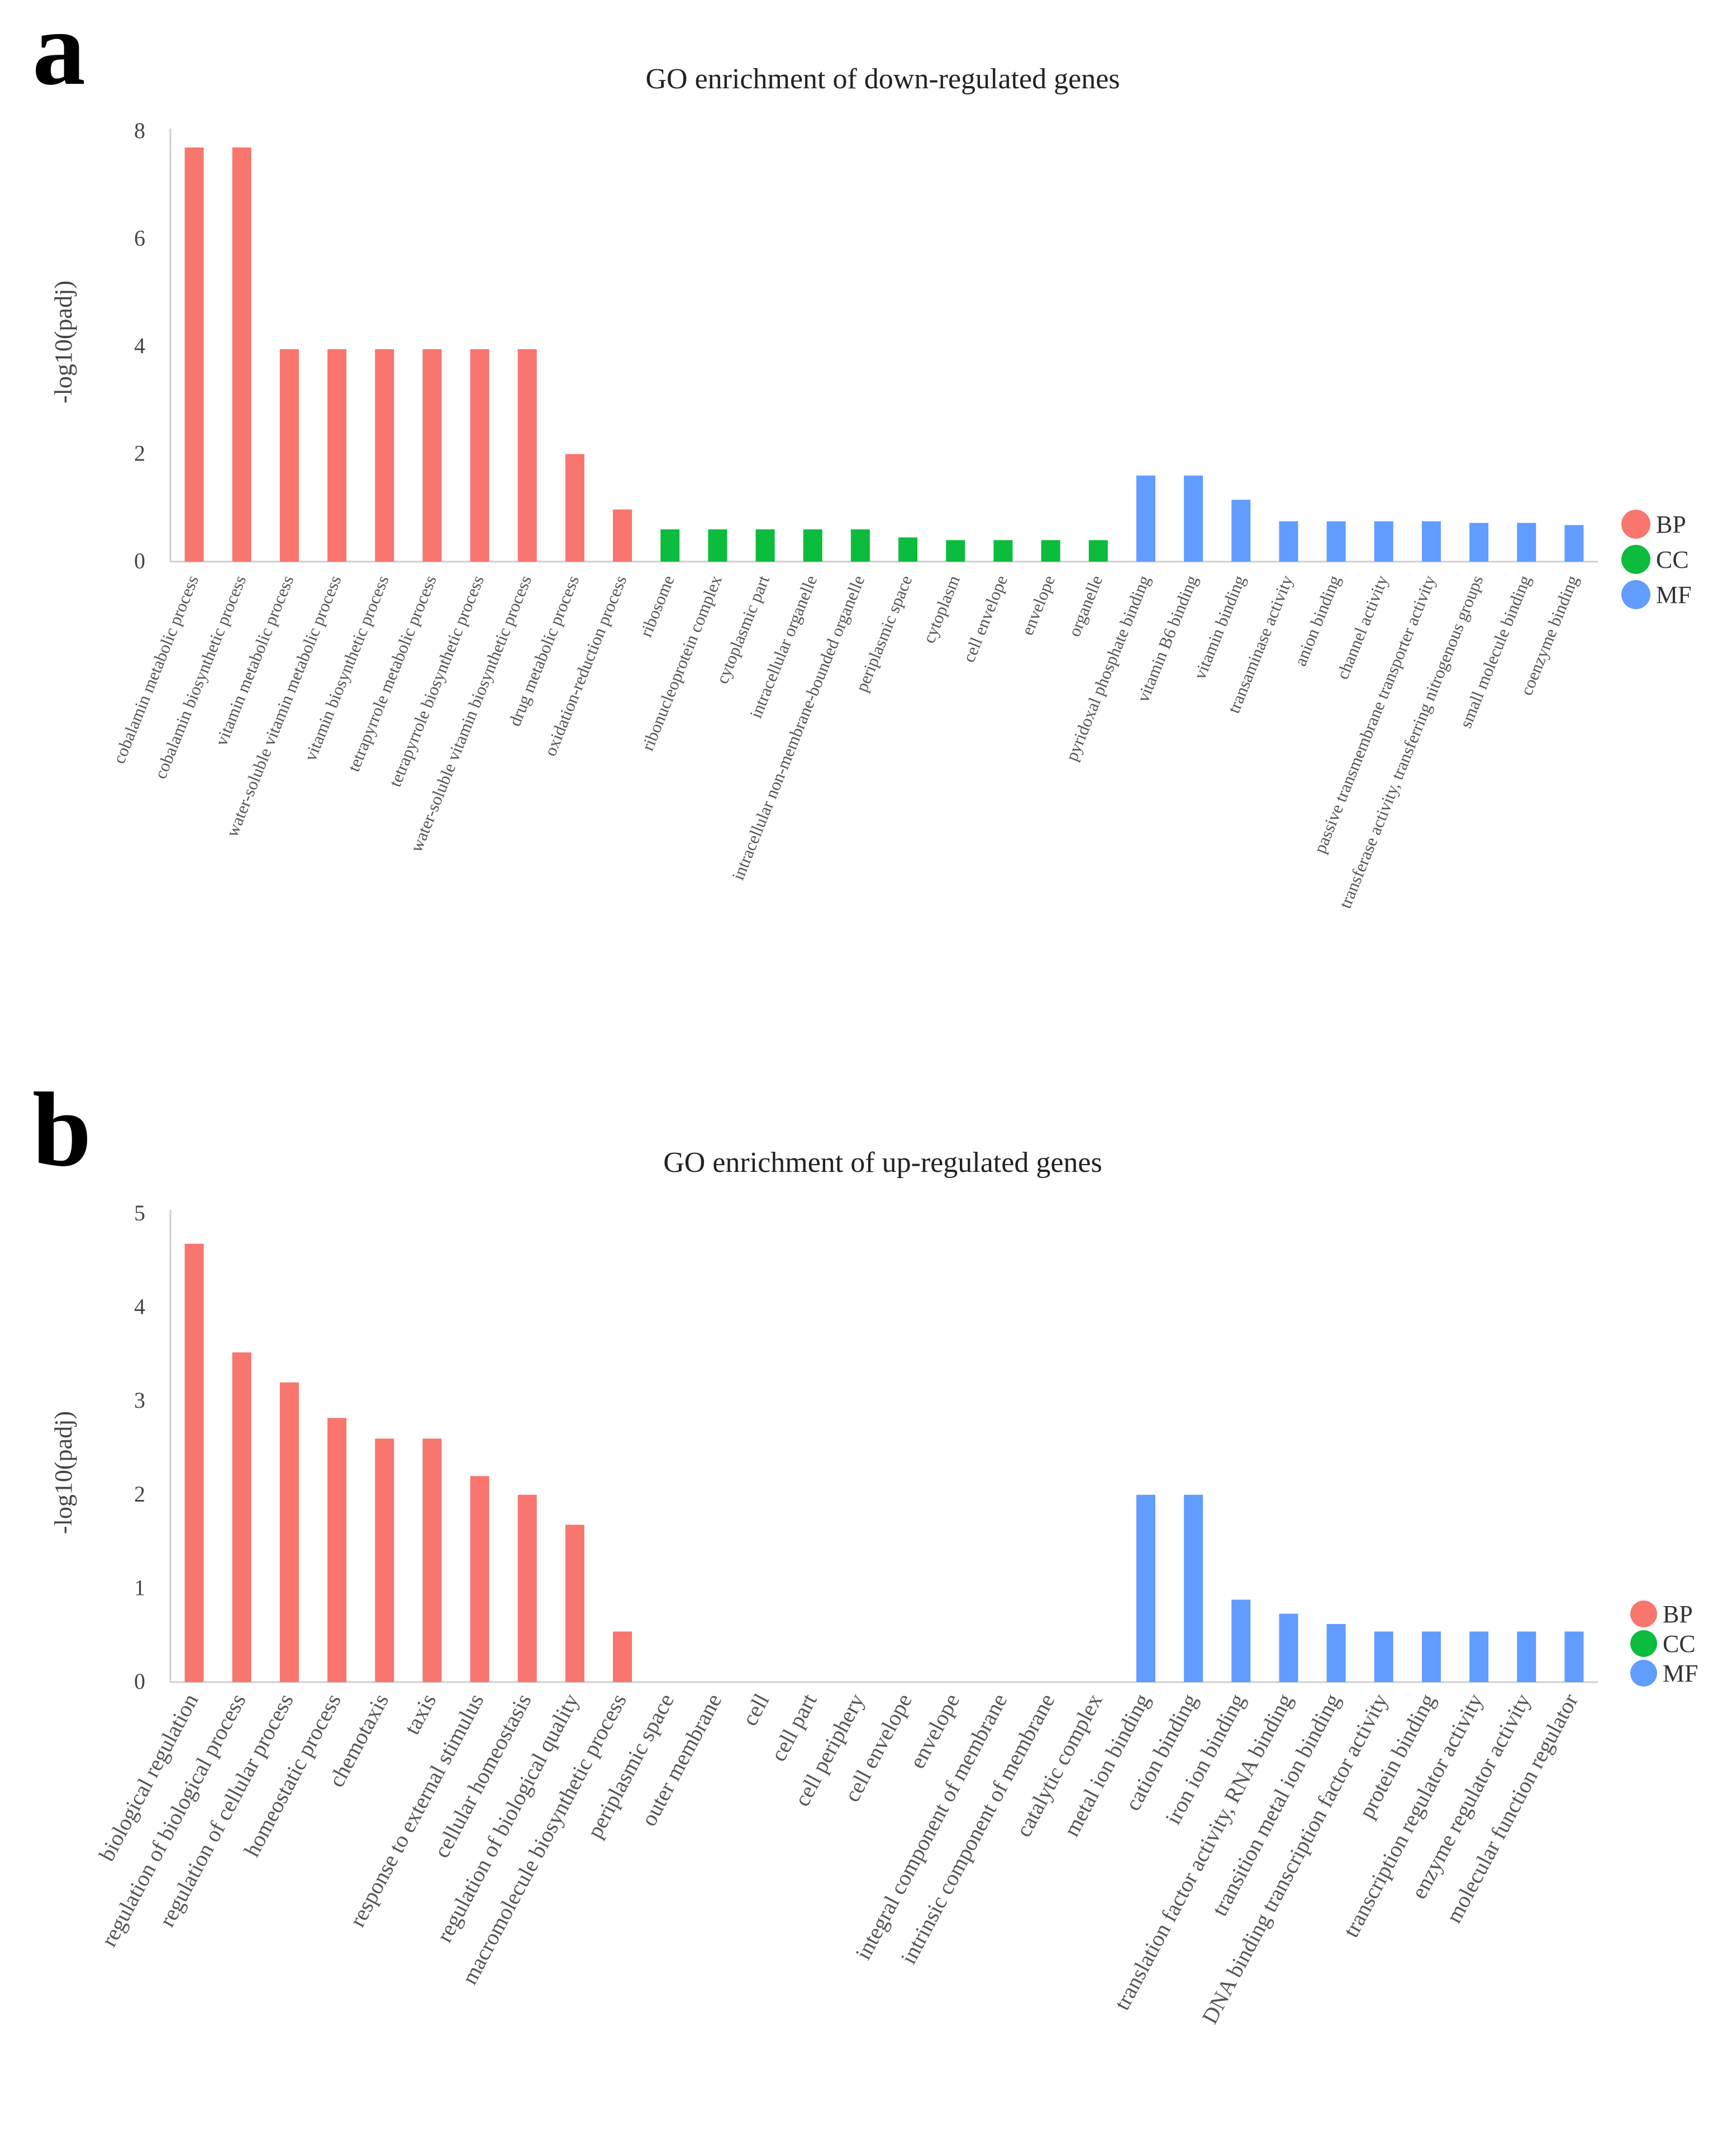  Describe the element at coordinates (139, 1213) in the screenshot. I see `y-tick-label: 5` at that location.